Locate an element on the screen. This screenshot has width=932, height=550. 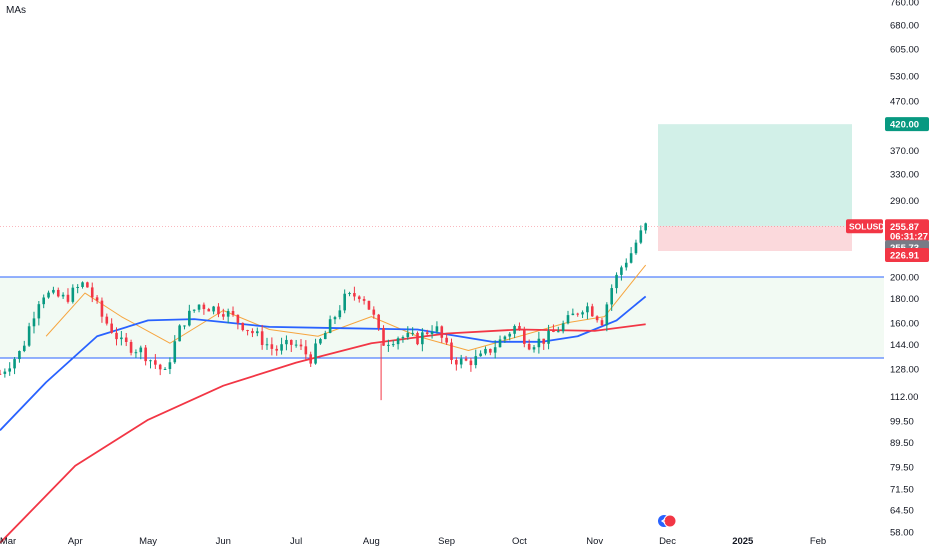
price-tick-label: 128.00 is located at coordinates (904, 369).